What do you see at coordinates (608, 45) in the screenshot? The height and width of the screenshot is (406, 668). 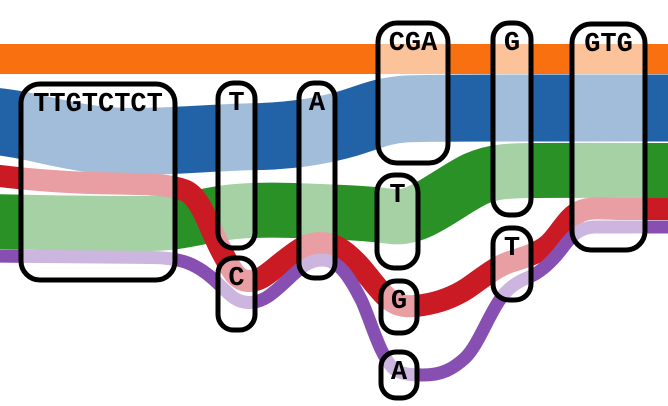 I see `node-label-GTG: GTG` at bounding box center [608, 45].